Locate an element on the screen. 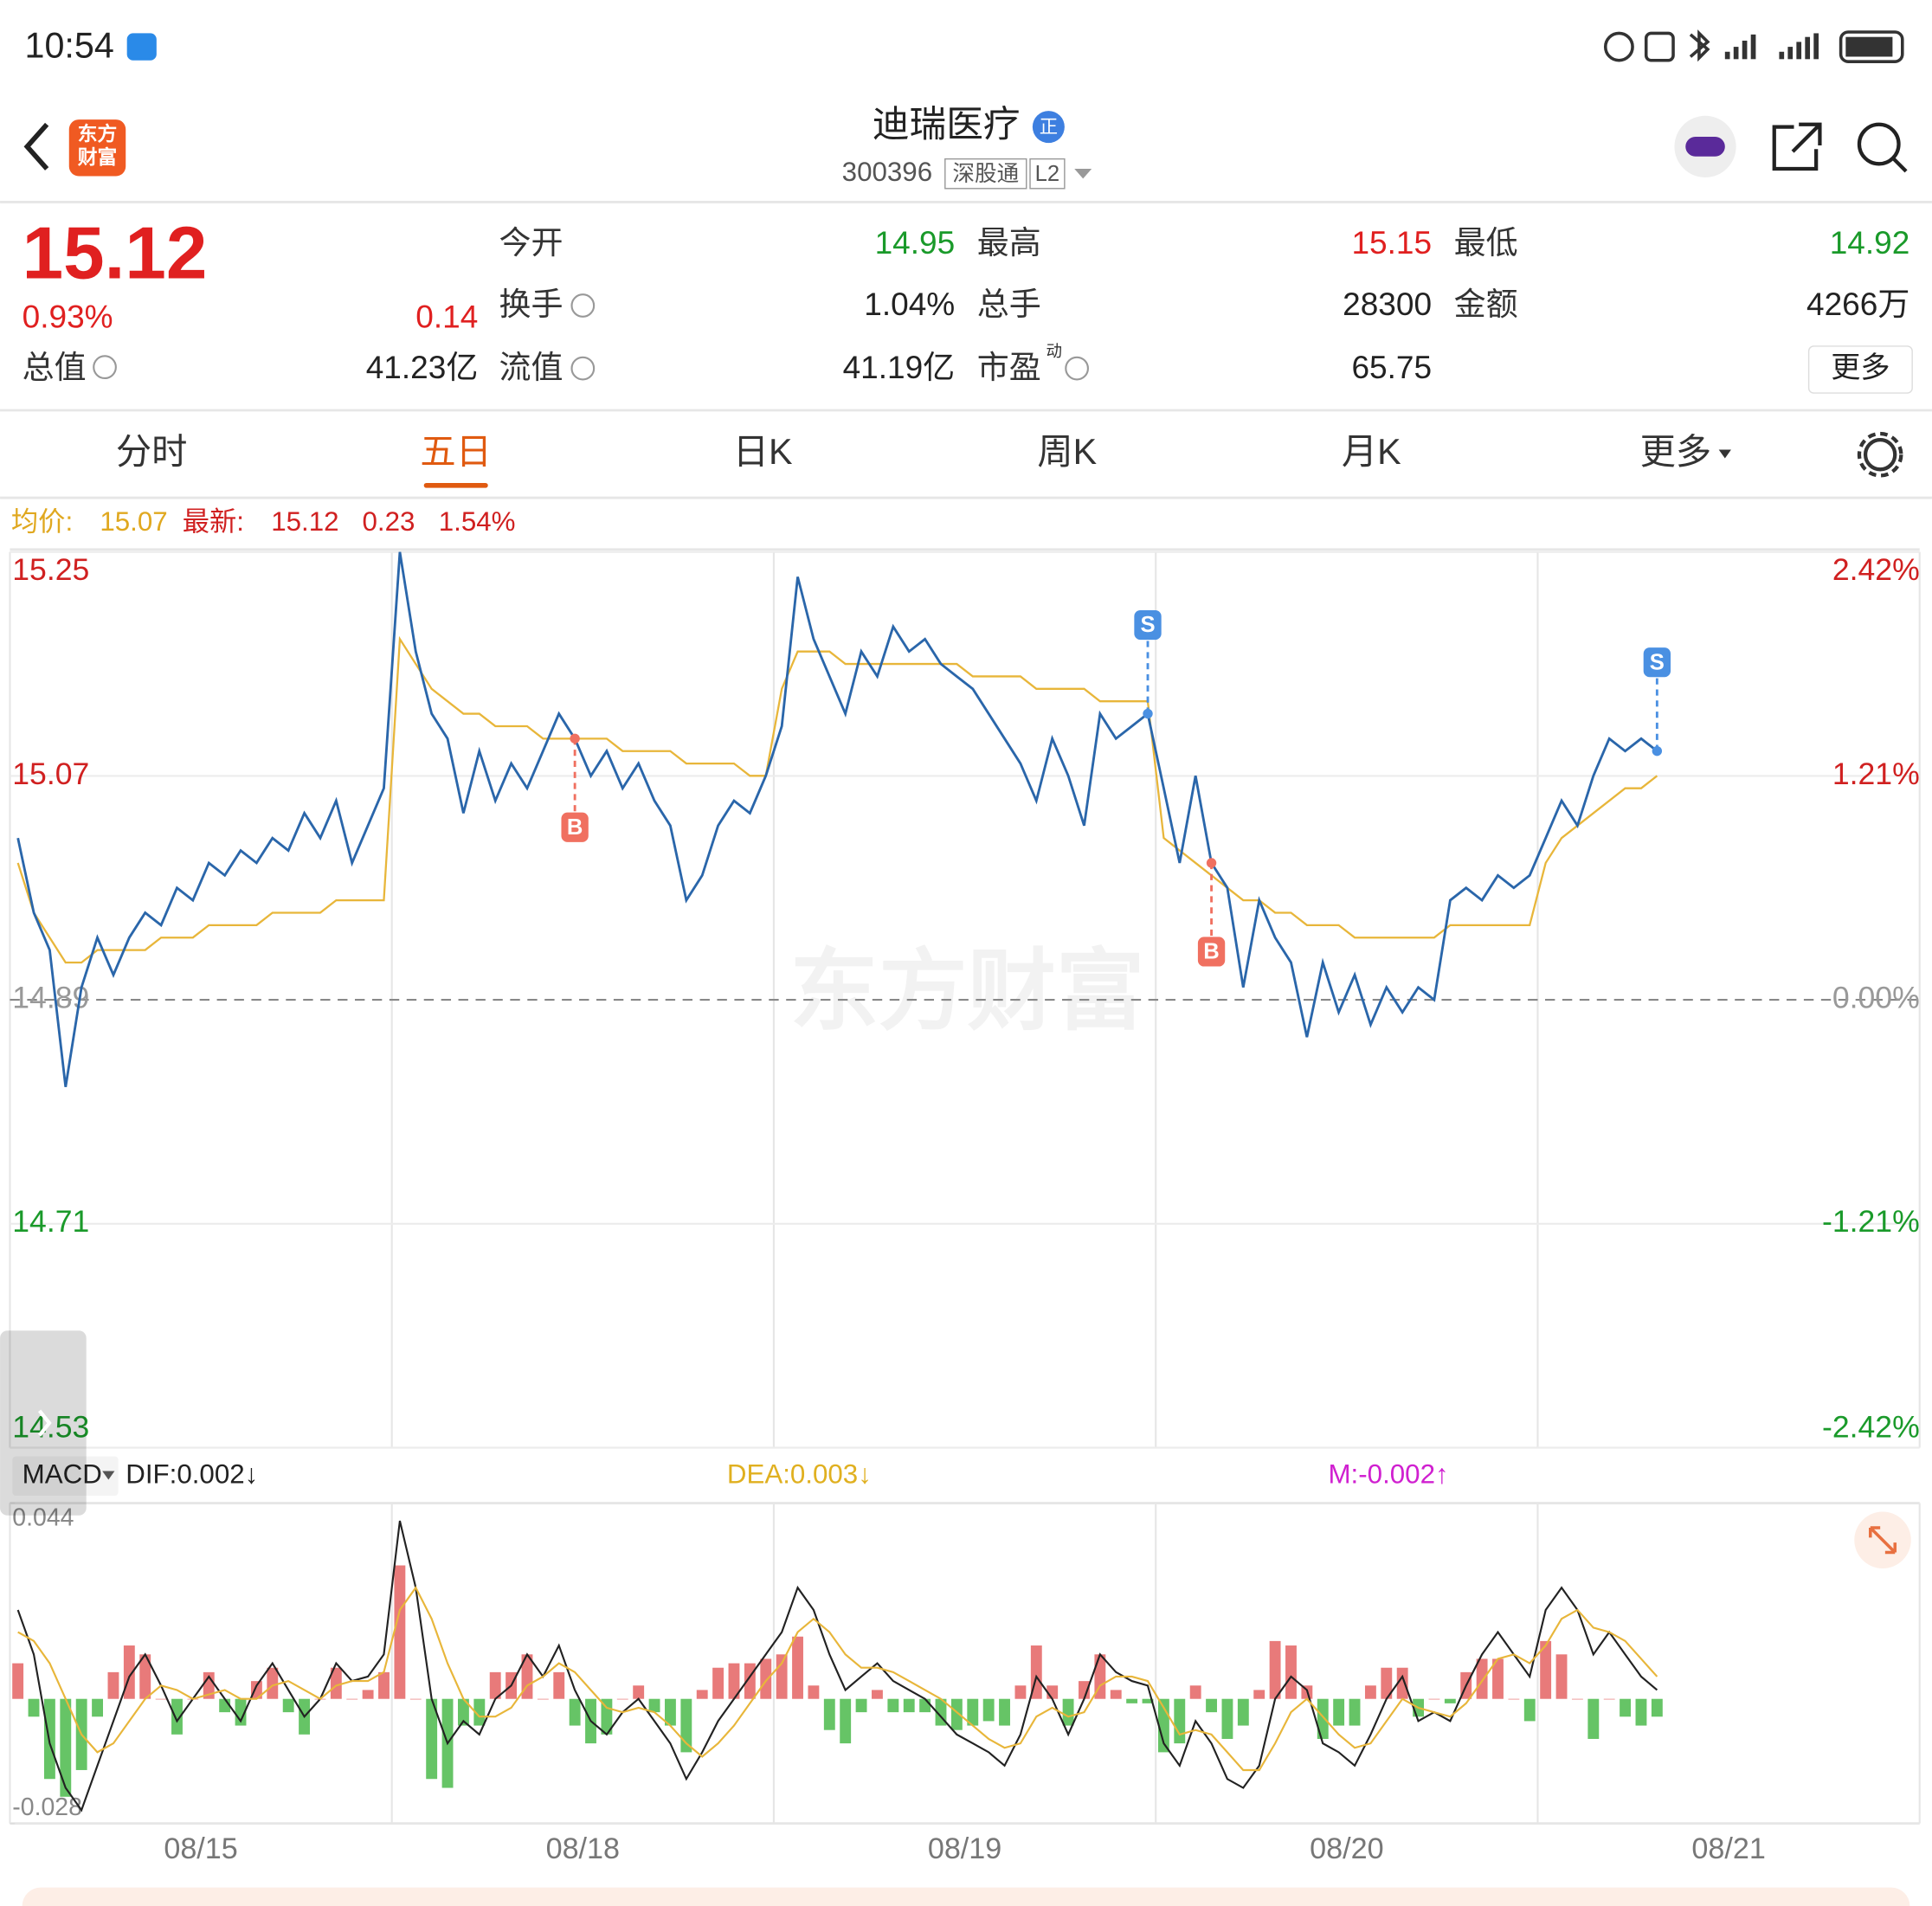  trade-marker-label: S is located at coordinates (1657, 662).